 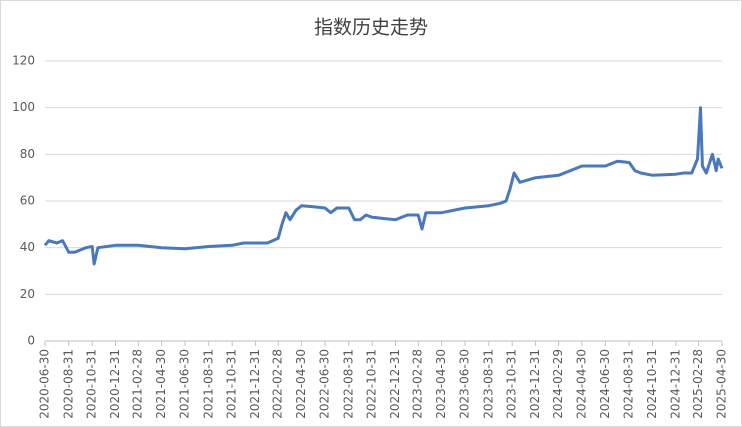 What do you see at coordinates (115, 384) in the screenshot?
I see `x-tick-label: 2020-12-31` at bounding box center [115, 384].